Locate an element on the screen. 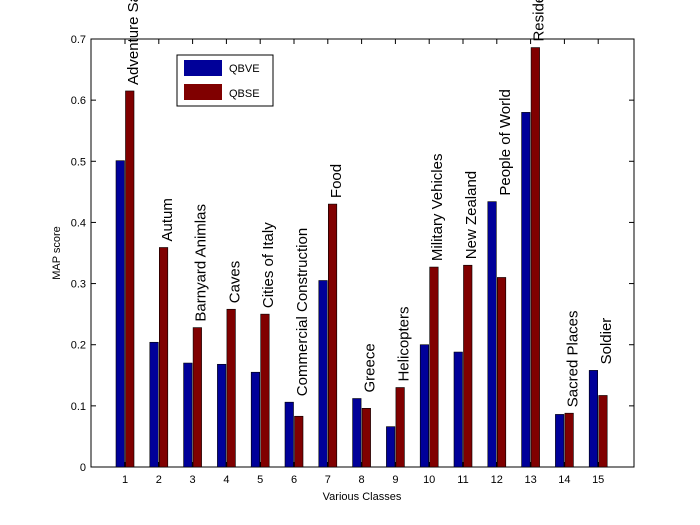  class-label-15: Soldier is located at coordinates (606, 341).